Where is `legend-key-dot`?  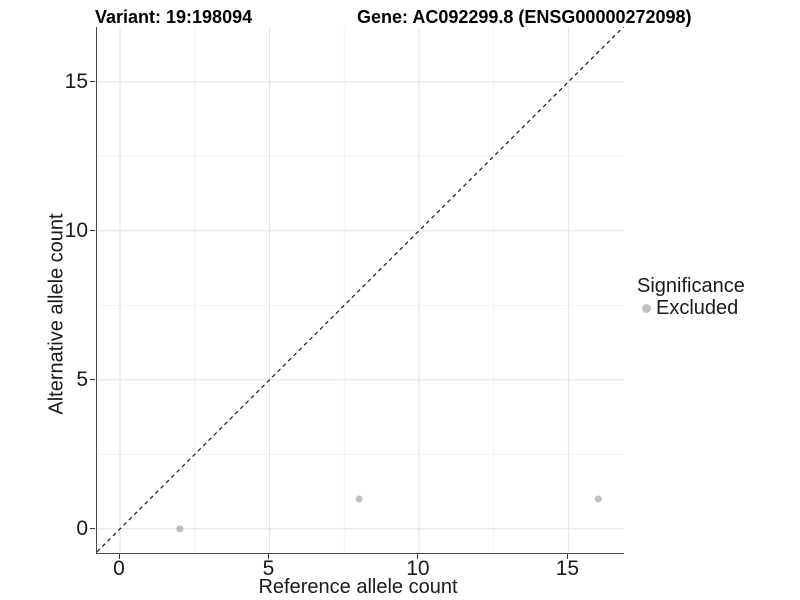 legend-key-dot is located at coordinates (646, 308).